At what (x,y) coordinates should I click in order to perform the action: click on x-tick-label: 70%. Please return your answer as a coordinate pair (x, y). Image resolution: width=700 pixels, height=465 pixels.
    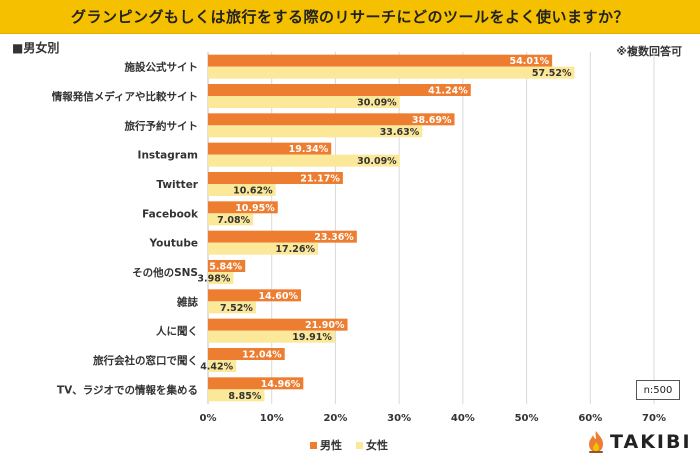
    Looking at the image, I should click on (654, 418).